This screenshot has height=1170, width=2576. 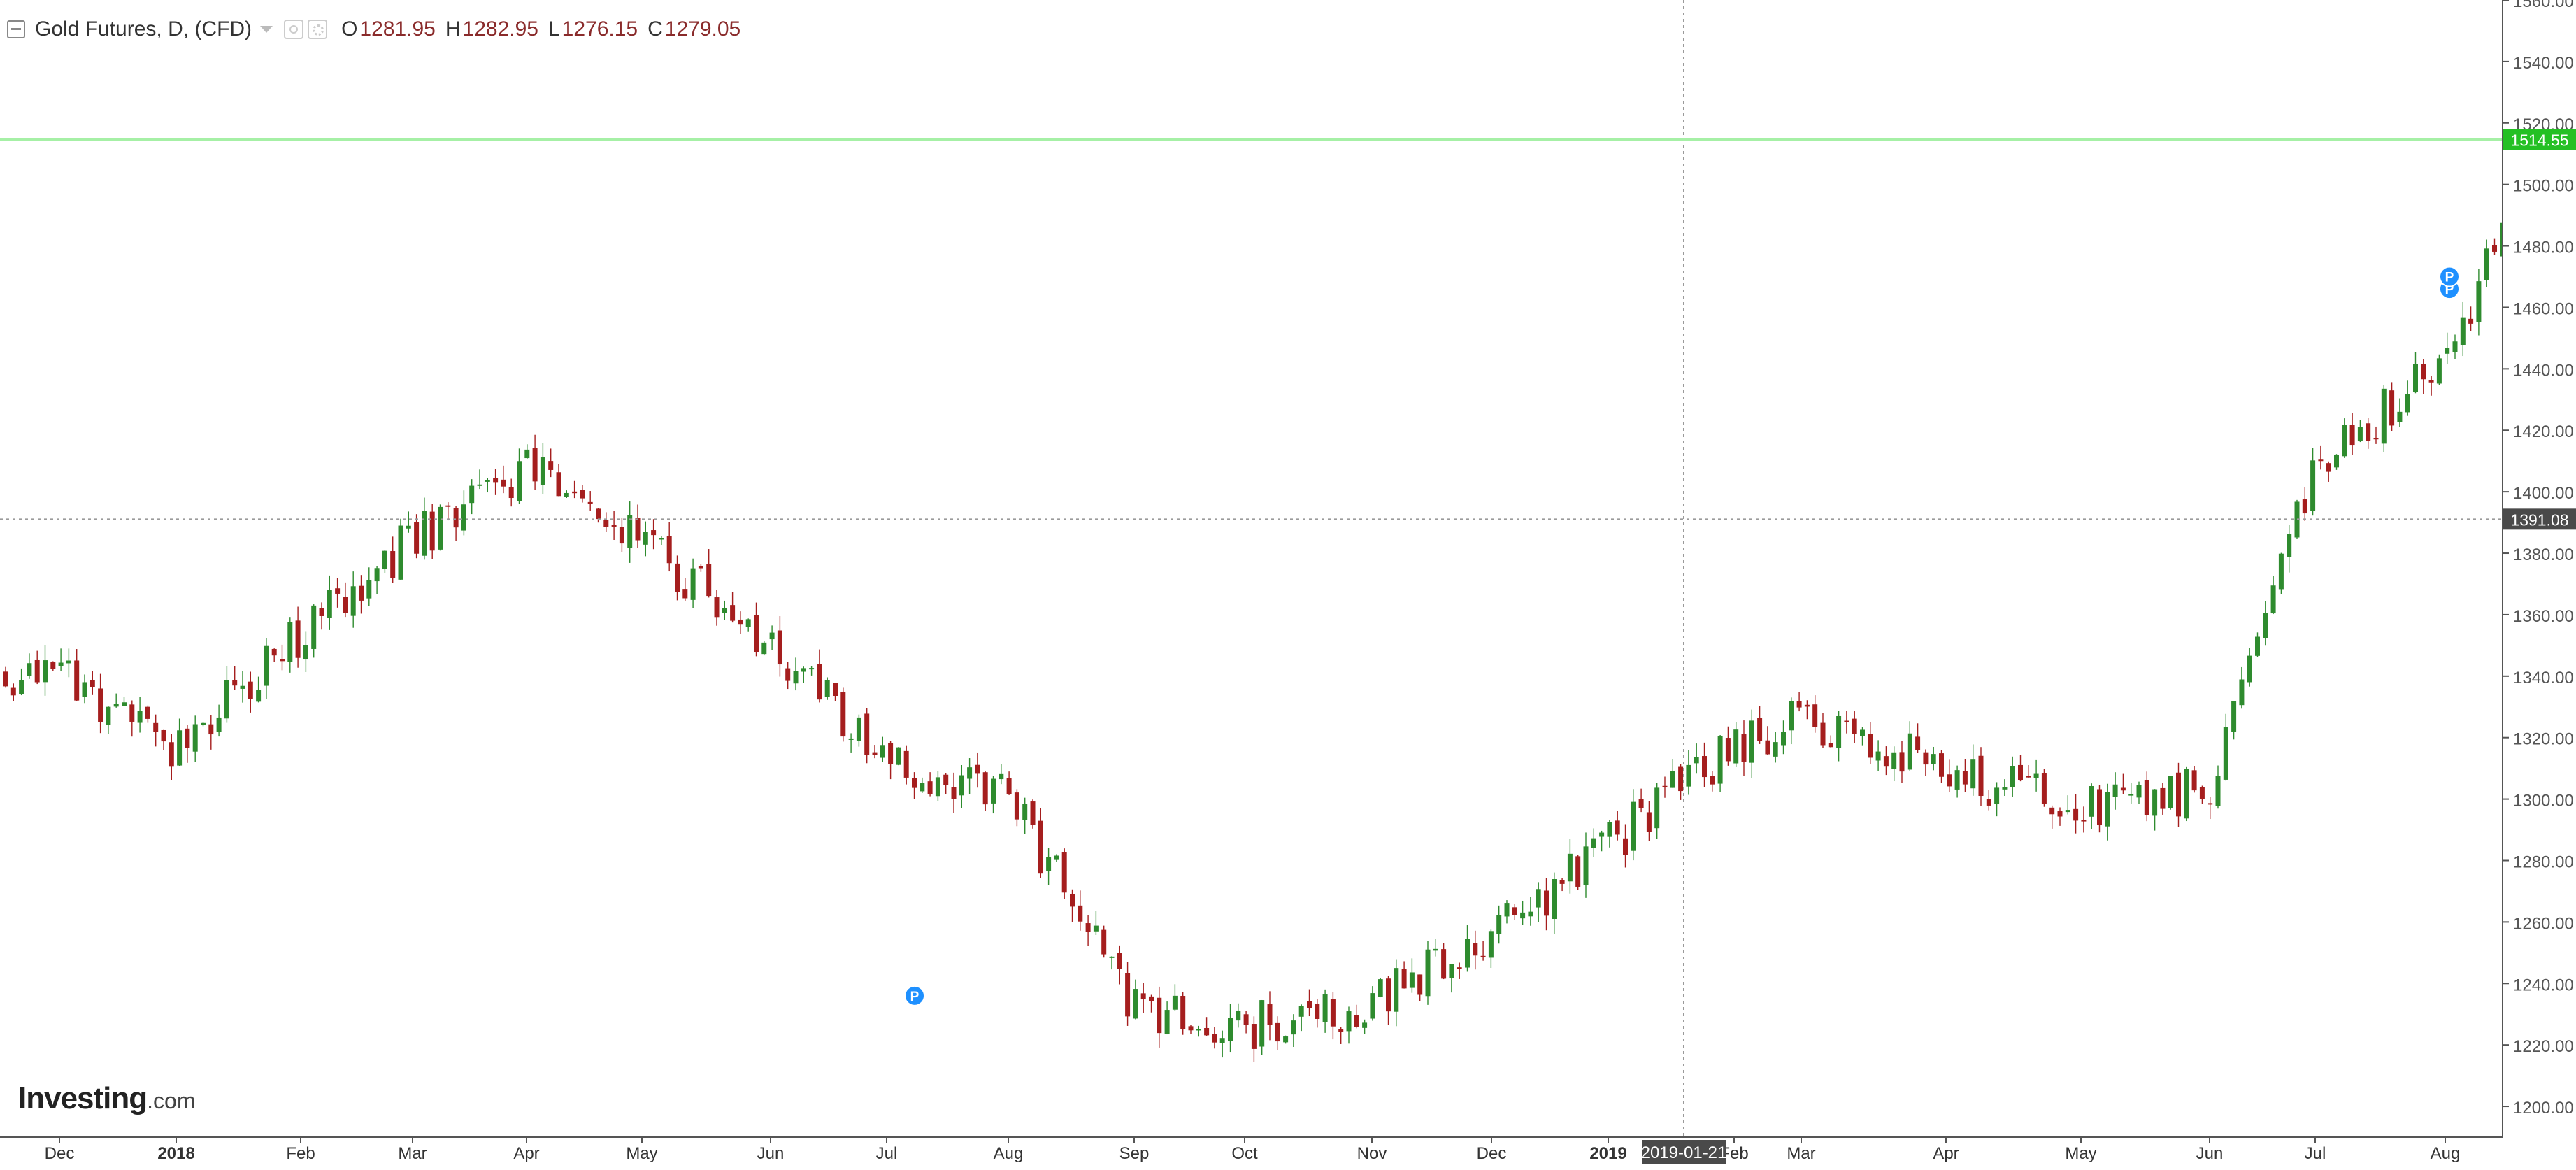 What do you see at coordinates (2446, 1153) in the screenshot?
I see `x-tick-label: Aug` at bounding box center [2446, 1153].